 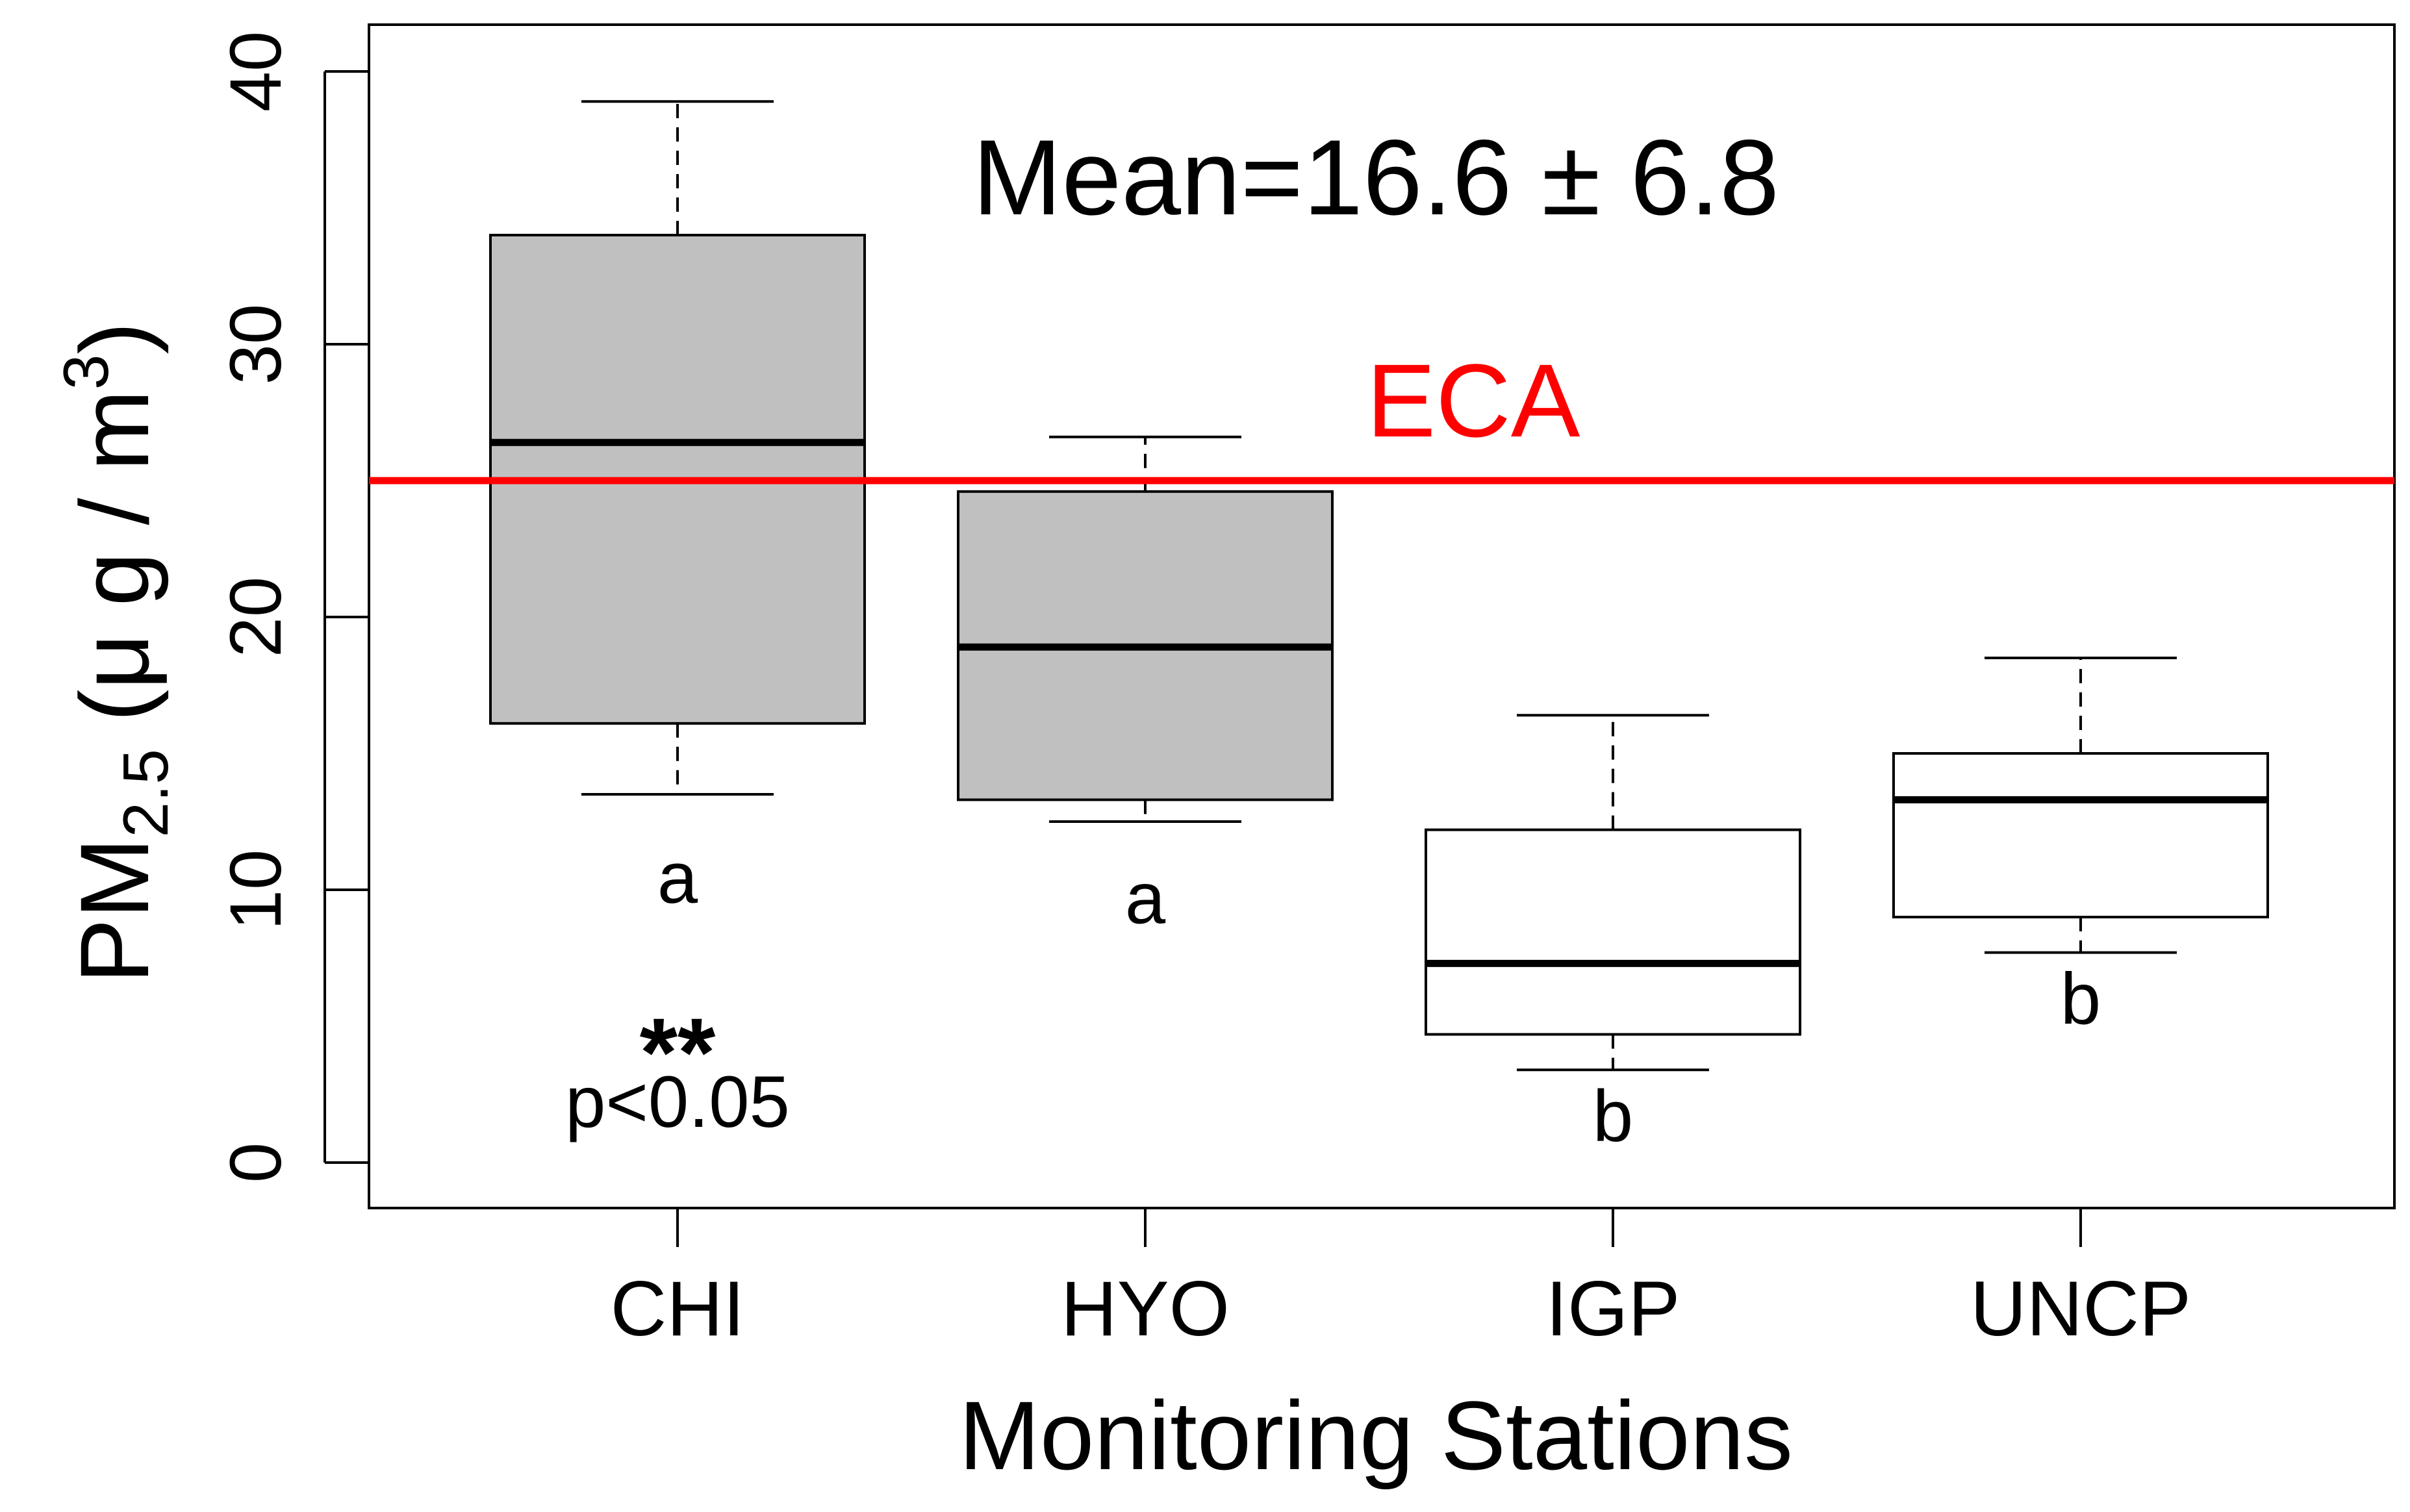 What do you see at coordinates (114, 569) in the screenshot?
I see `y-axis-title-unit: (μ g / m` at bounding box center [114, 569].